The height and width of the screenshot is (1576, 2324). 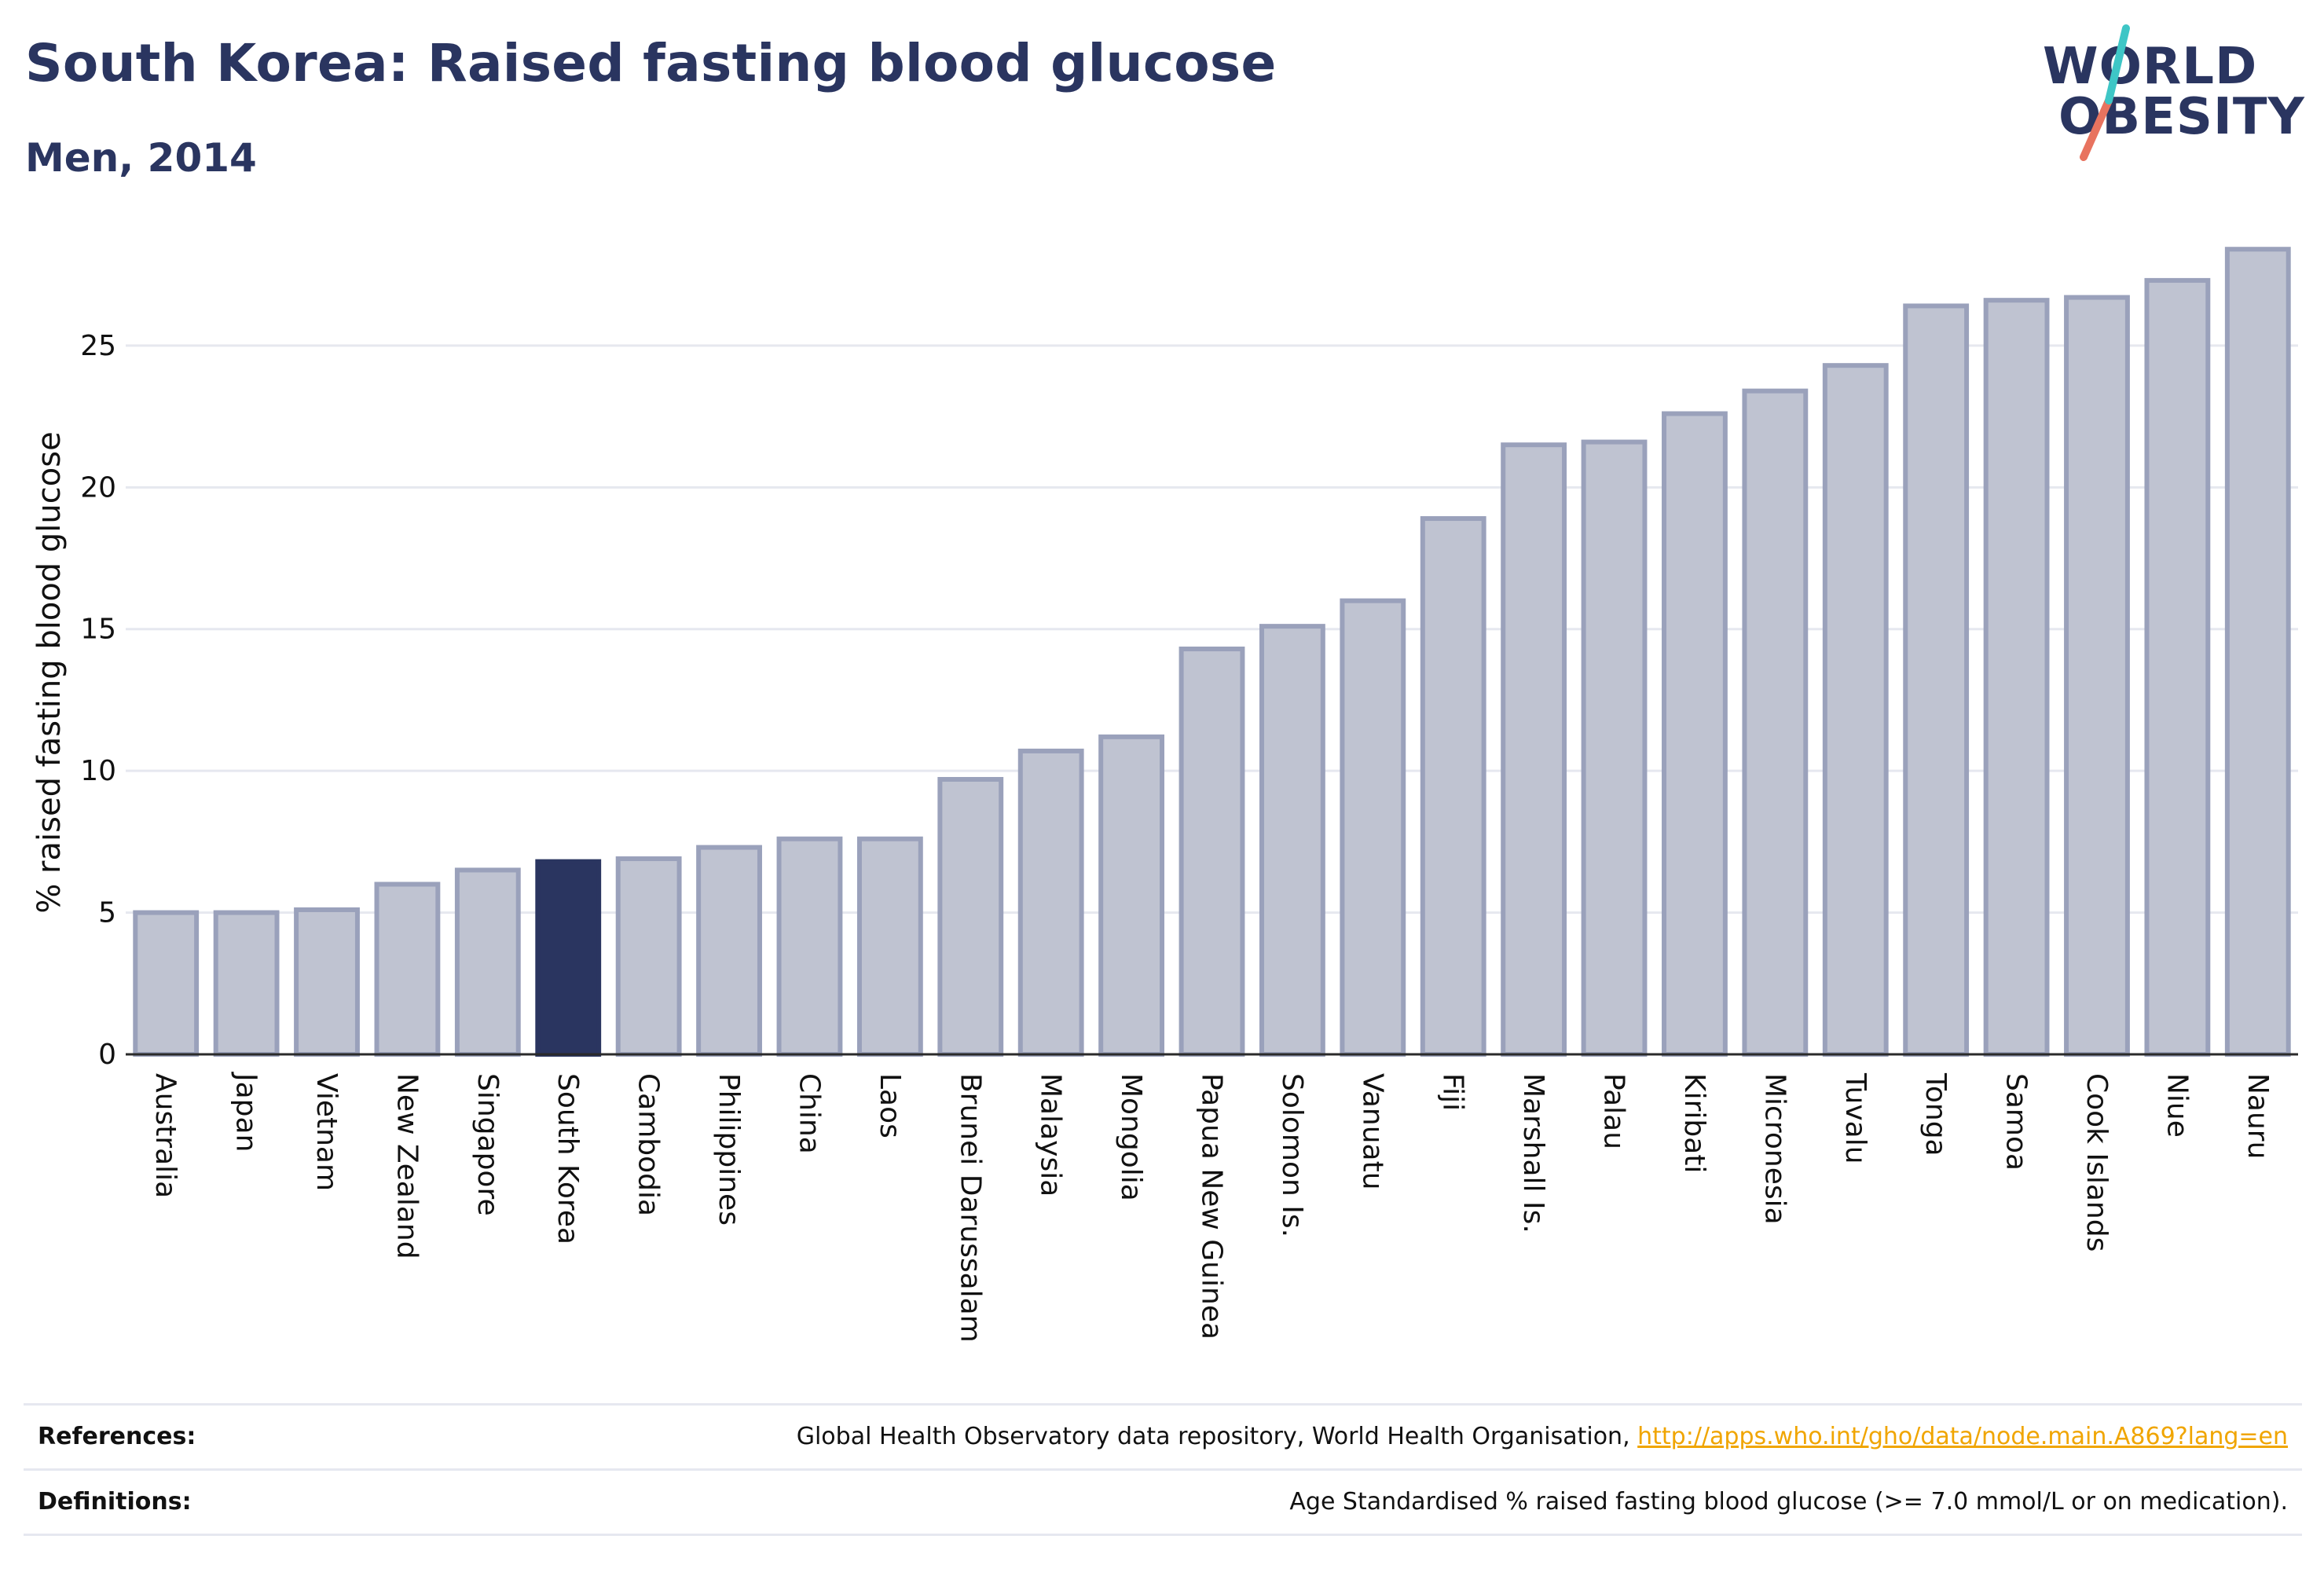 What do you see at coordinates (2096, 1162) in the screenshot?
I see `x-tick-label: Cook Islands` at bounding box center [2096, 1162].